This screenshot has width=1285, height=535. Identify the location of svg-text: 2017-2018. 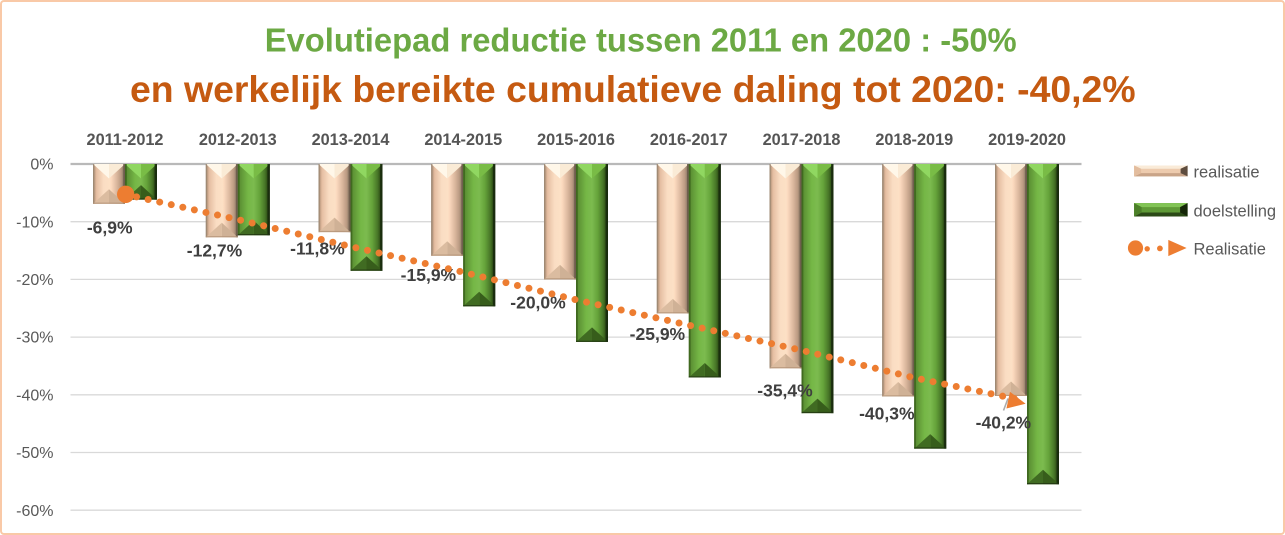
(802, 140).